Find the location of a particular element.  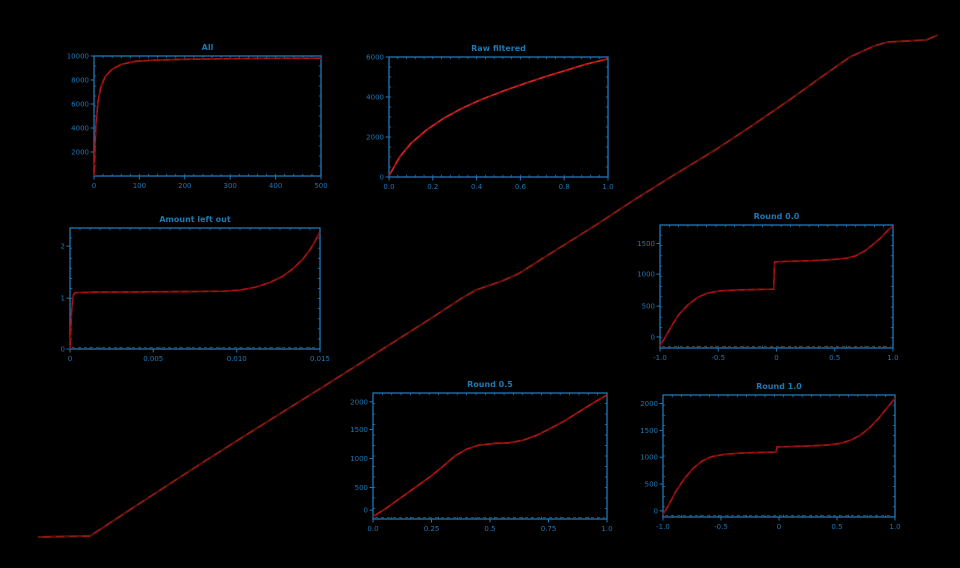

panel-E-ytick-label: 1000 is located at coordinates (359, 459).